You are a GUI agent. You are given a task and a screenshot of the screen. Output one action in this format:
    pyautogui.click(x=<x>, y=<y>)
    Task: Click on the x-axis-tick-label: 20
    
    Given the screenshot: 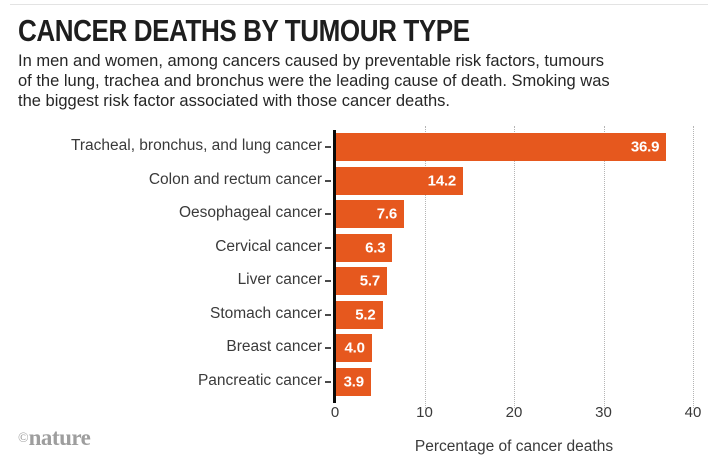 What is the action you would take?
    pyautogui.click(x=514, y=412)
    